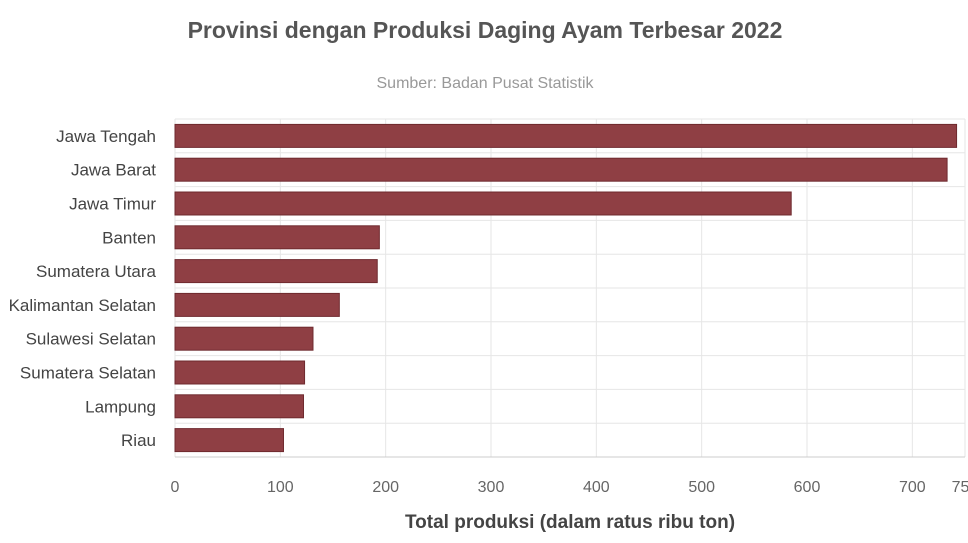 This screenshot has height=543, width=968. What do you see at coordinates (91, 339) in the screenshot?
I see `category-label: Sulawesi Selatan` at bounding box center [91, 339].